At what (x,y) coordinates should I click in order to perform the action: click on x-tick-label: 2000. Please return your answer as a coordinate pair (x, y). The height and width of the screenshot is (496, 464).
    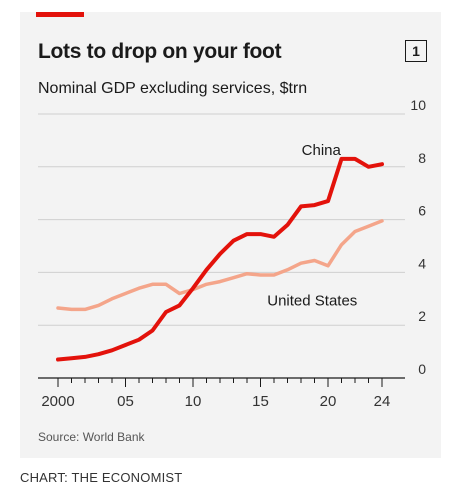
    Looking at the image, I should click on (57, 401).